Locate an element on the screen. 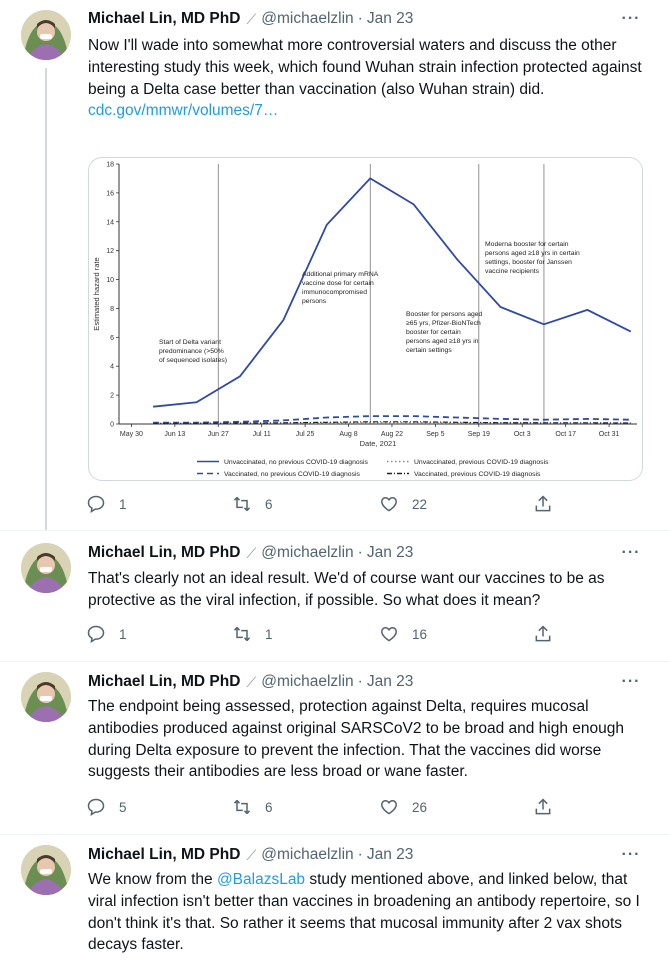 This screenshot has width=669, height=966. annotation-text: of sequenced isolates) is located at coordinates (193, 360).